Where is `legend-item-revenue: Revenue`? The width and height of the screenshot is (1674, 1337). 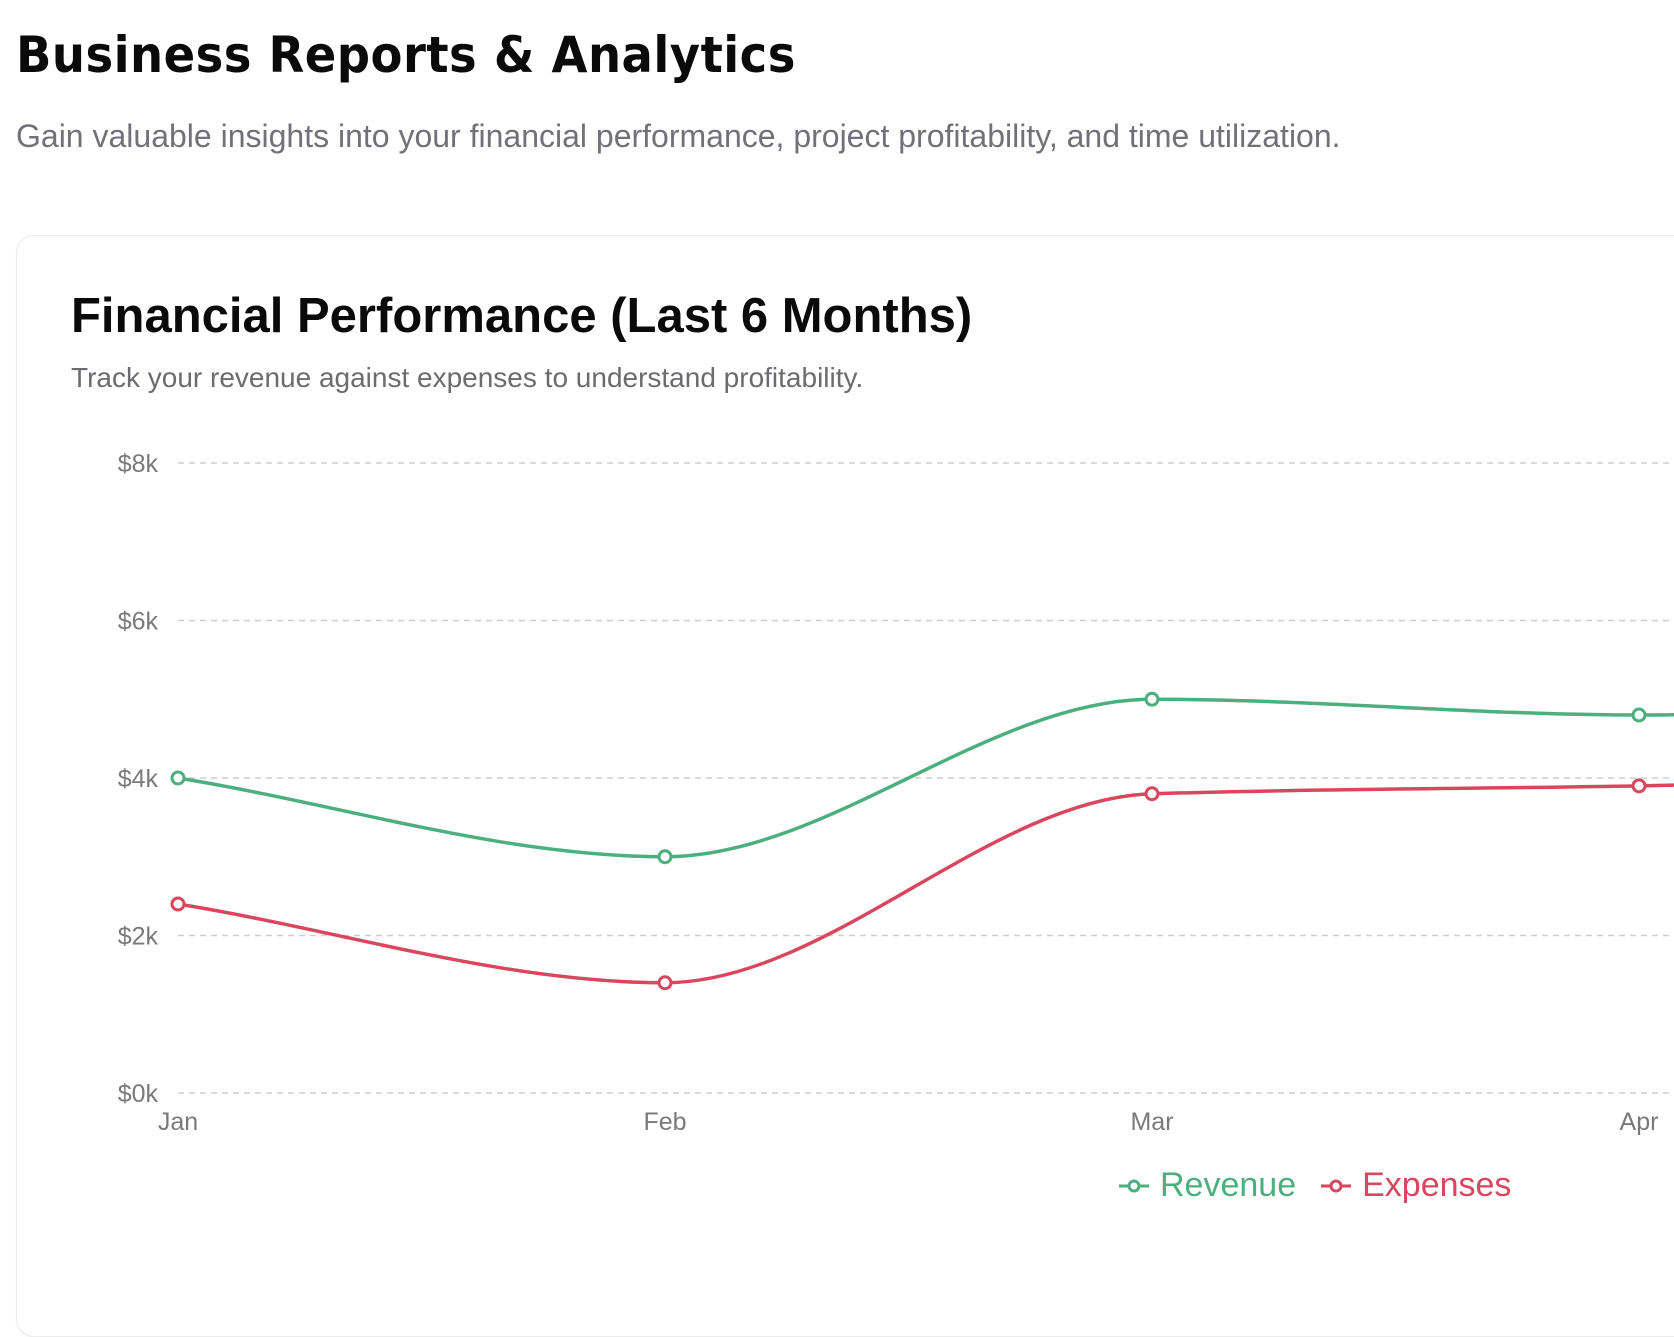
legend-item-revenue: Revenue is located at coordinates (1207, 1185).